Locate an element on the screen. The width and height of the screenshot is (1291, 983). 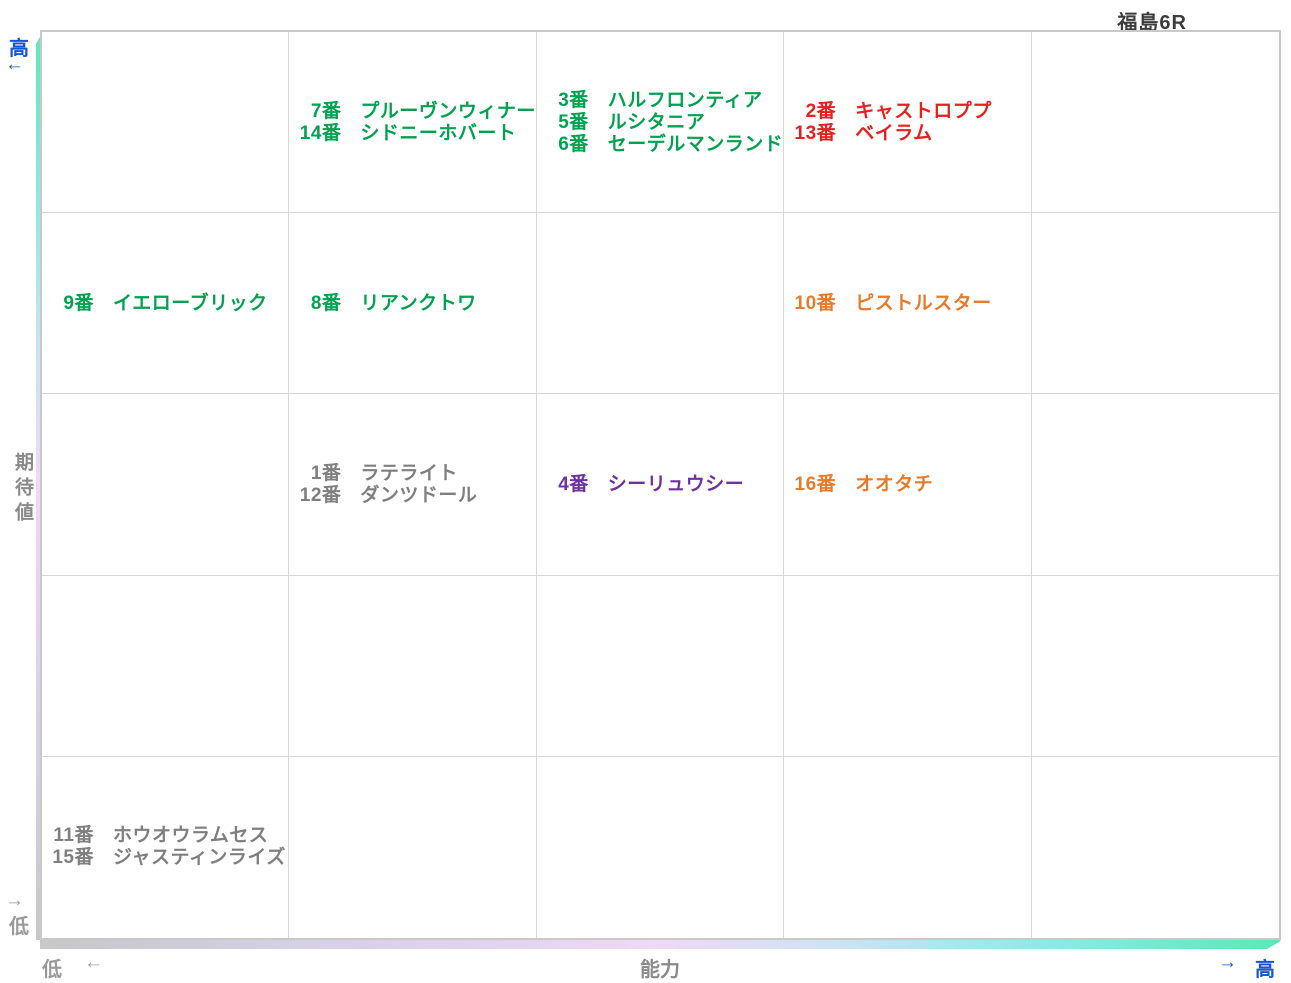
horse-name: ジャスティンライズ is located at coordinates (199, 858).